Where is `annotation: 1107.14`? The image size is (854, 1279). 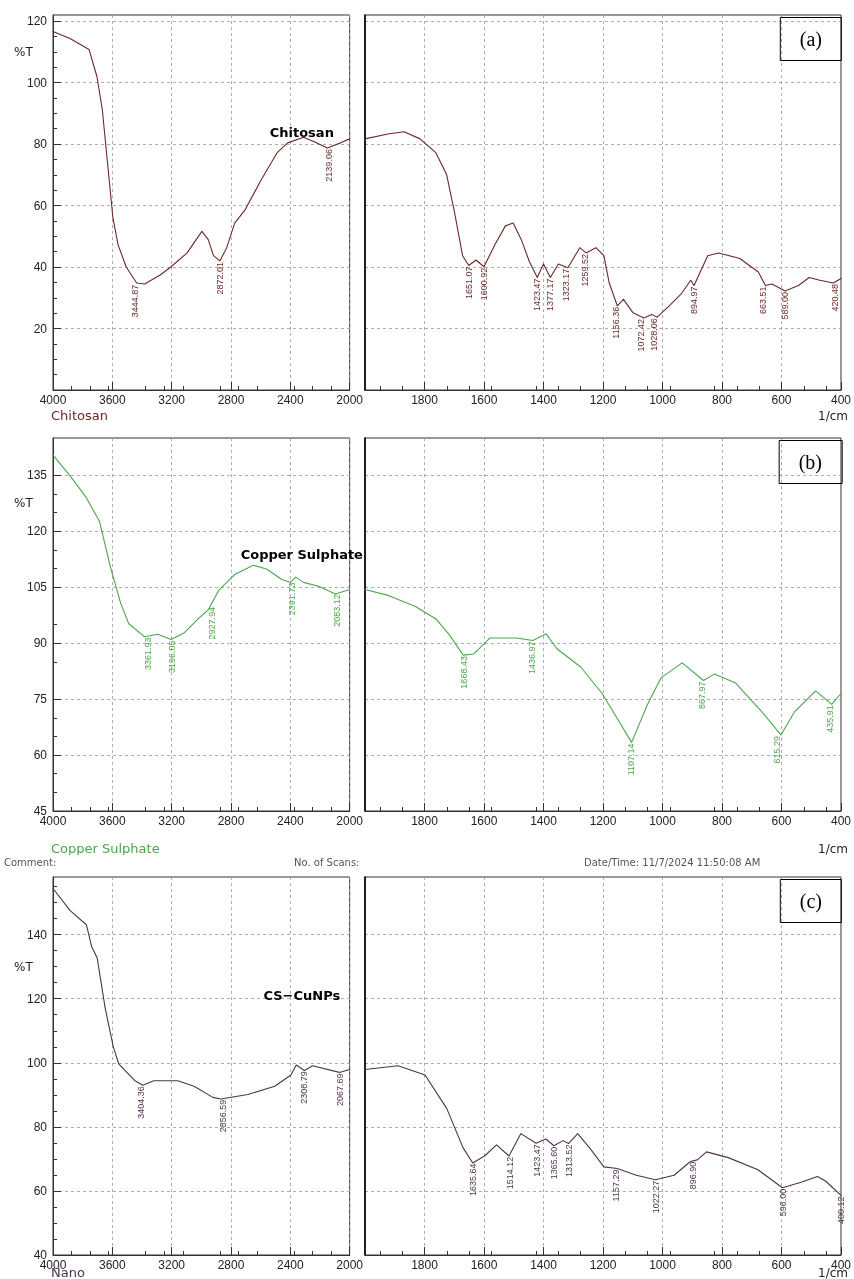
annotation: 1107.14 is located at coordinates (630, 759).